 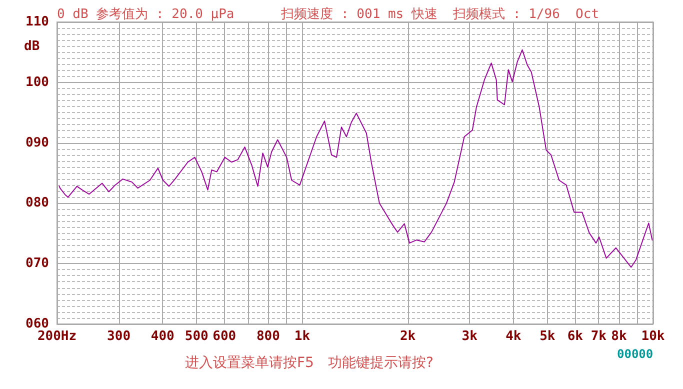 I want to click on text: 进入设置菜单请按F5 功能键提示请按?, so click(x=309, y=363).